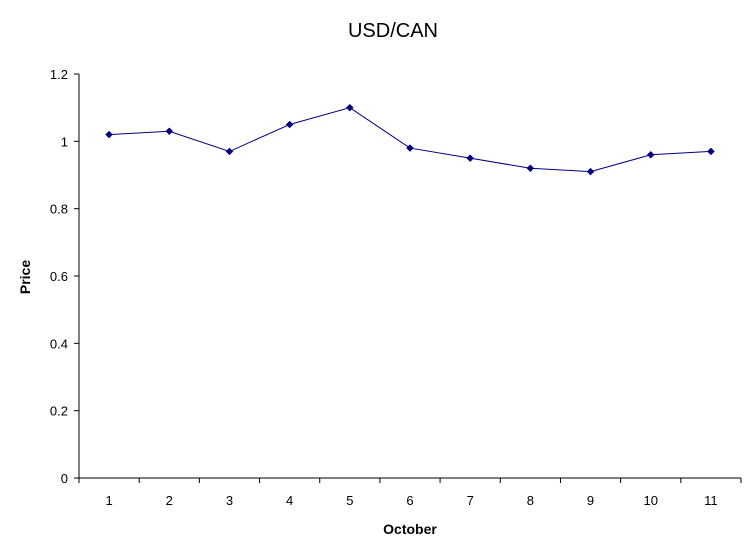  I want to click on x-tick-label: 8, so click(530, 500).